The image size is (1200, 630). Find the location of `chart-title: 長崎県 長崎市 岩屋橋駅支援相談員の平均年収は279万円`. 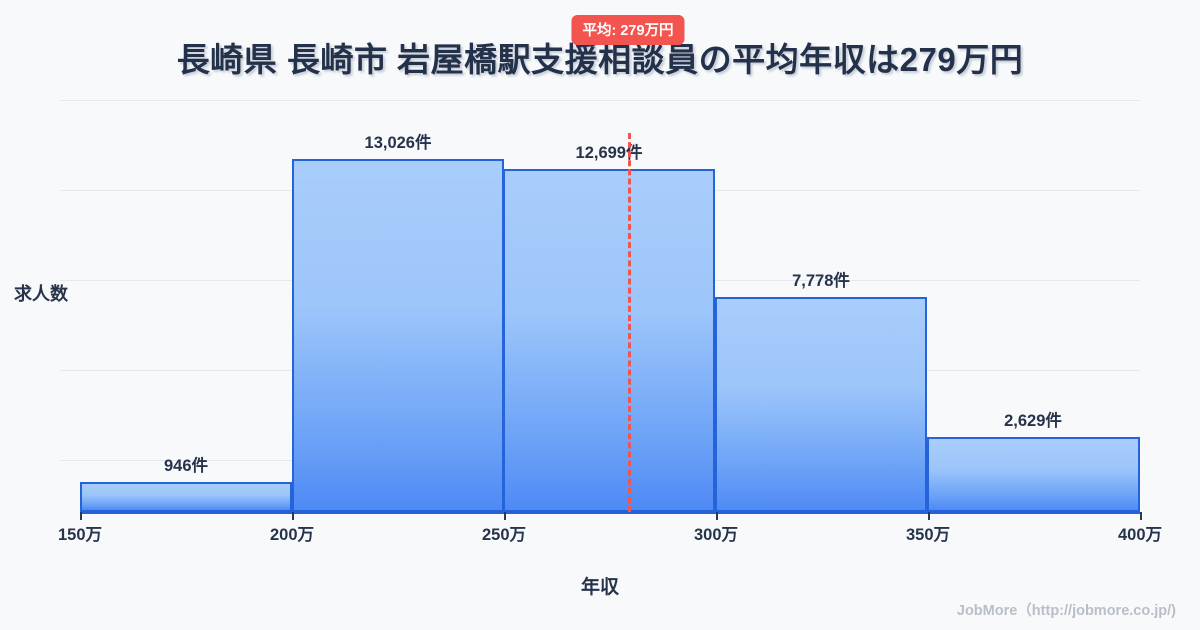

chart-title: 長崎県 長崎市 岩屋橋駅支援相談員の平均年収は279万円 is located at coordinates (600, 59).